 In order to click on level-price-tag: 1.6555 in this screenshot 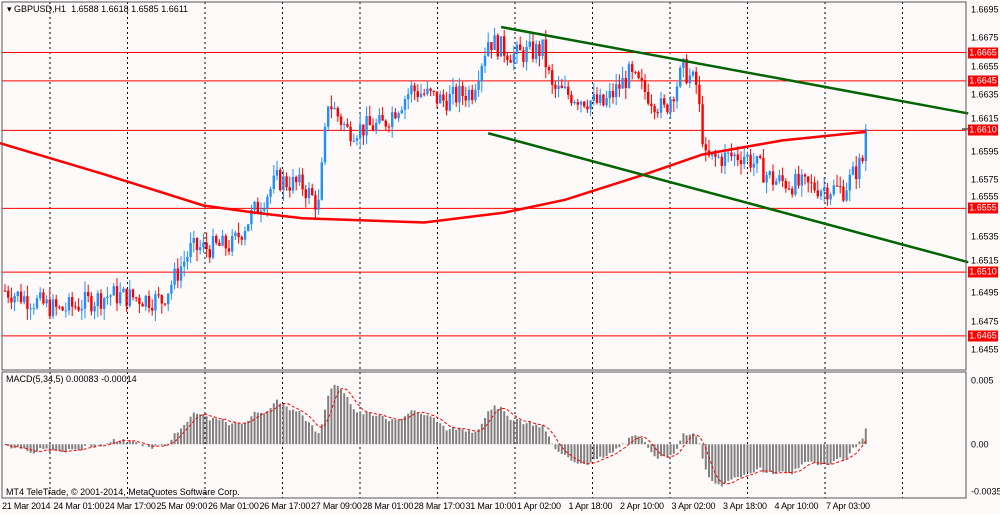, I will do `click(983, 208)`.